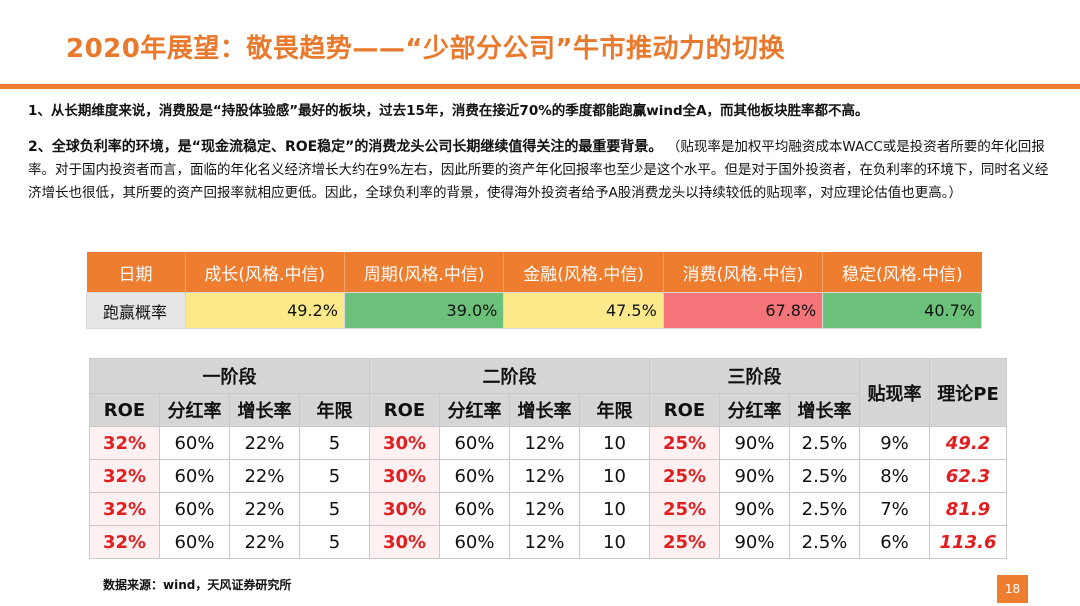 This screenshot has width=1080, height=606. I want to click on valuation-cell: 9%, so click(895, 443).